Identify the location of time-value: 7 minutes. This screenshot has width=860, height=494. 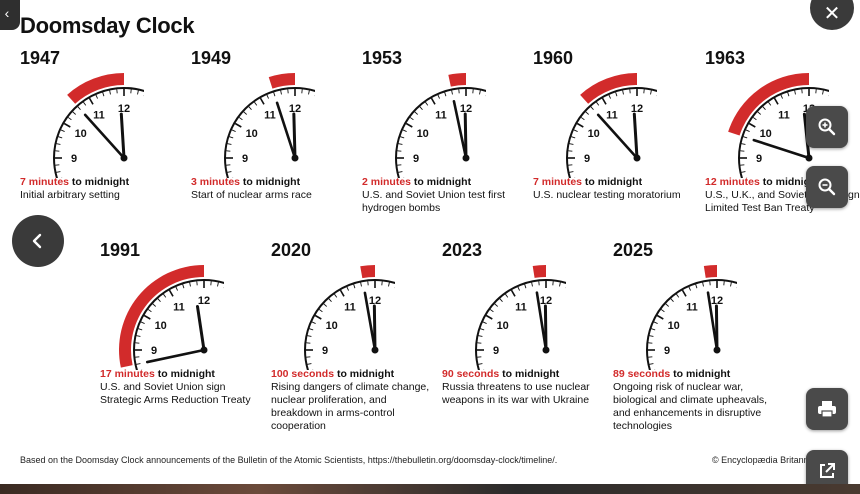
(45, 182).